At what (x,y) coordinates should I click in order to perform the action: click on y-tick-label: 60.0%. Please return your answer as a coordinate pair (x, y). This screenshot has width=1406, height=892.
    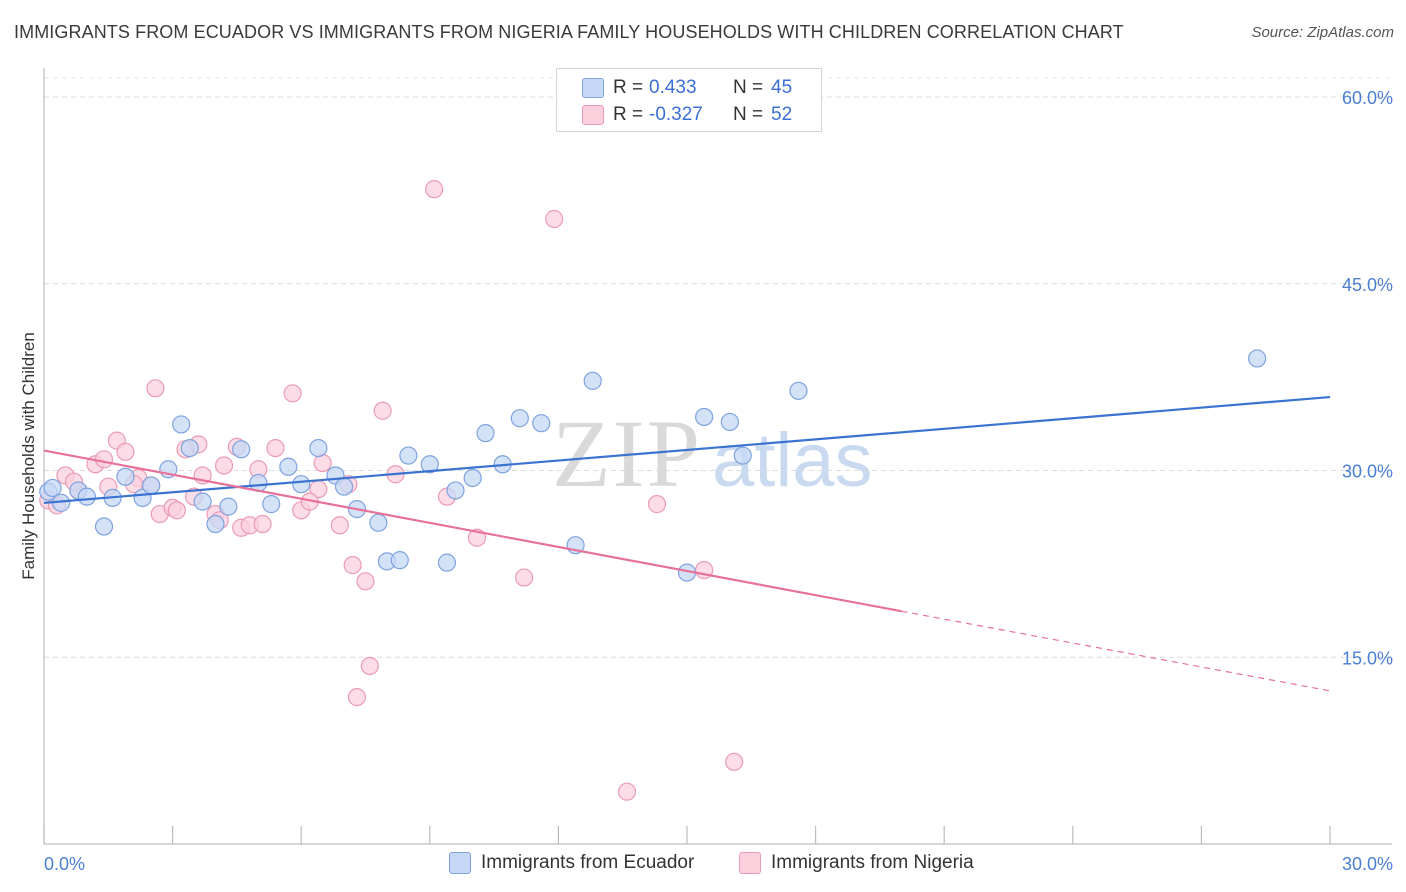
    Looking at the image, I should click on (1367, 98).